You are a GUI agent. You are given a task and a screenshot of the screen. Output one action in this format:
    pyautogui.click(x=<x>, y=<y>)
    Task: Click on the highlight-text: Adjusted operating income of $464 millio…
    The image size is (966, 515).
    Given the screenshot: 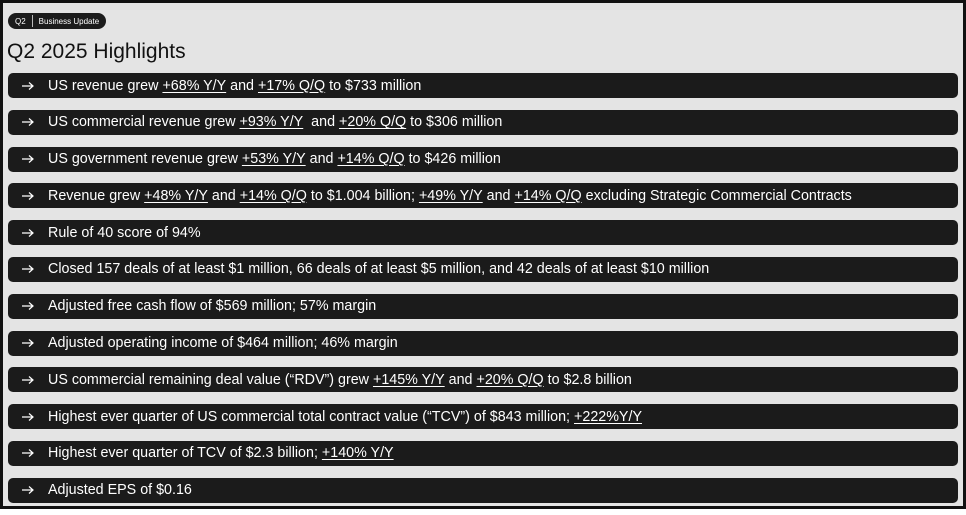 What is the action you would take?
    pyautogui.click(x=223, y=343)
    